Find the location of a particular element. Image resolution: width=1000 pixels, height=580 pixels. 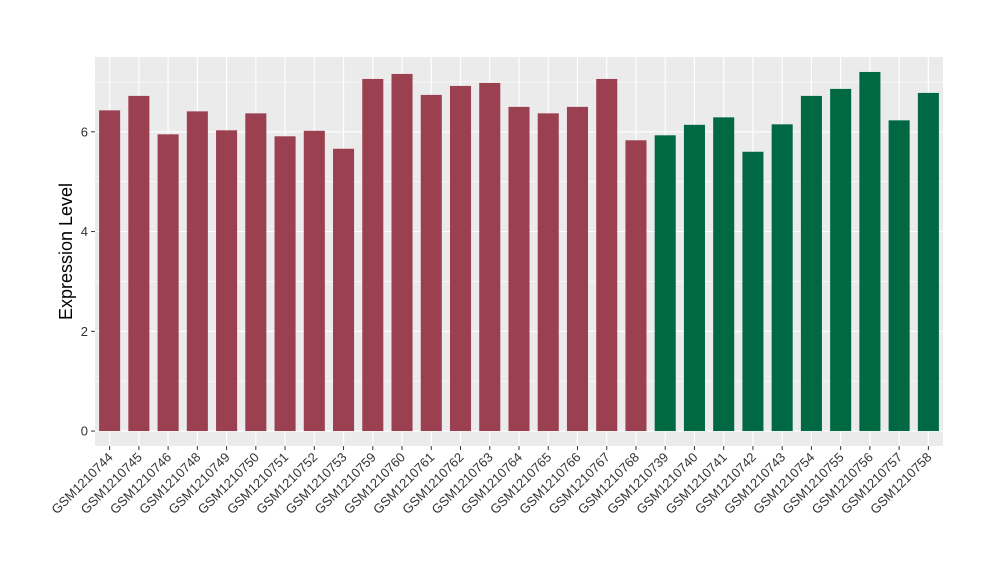

bar-GSM1210768 is located at coordinates (636, 286).